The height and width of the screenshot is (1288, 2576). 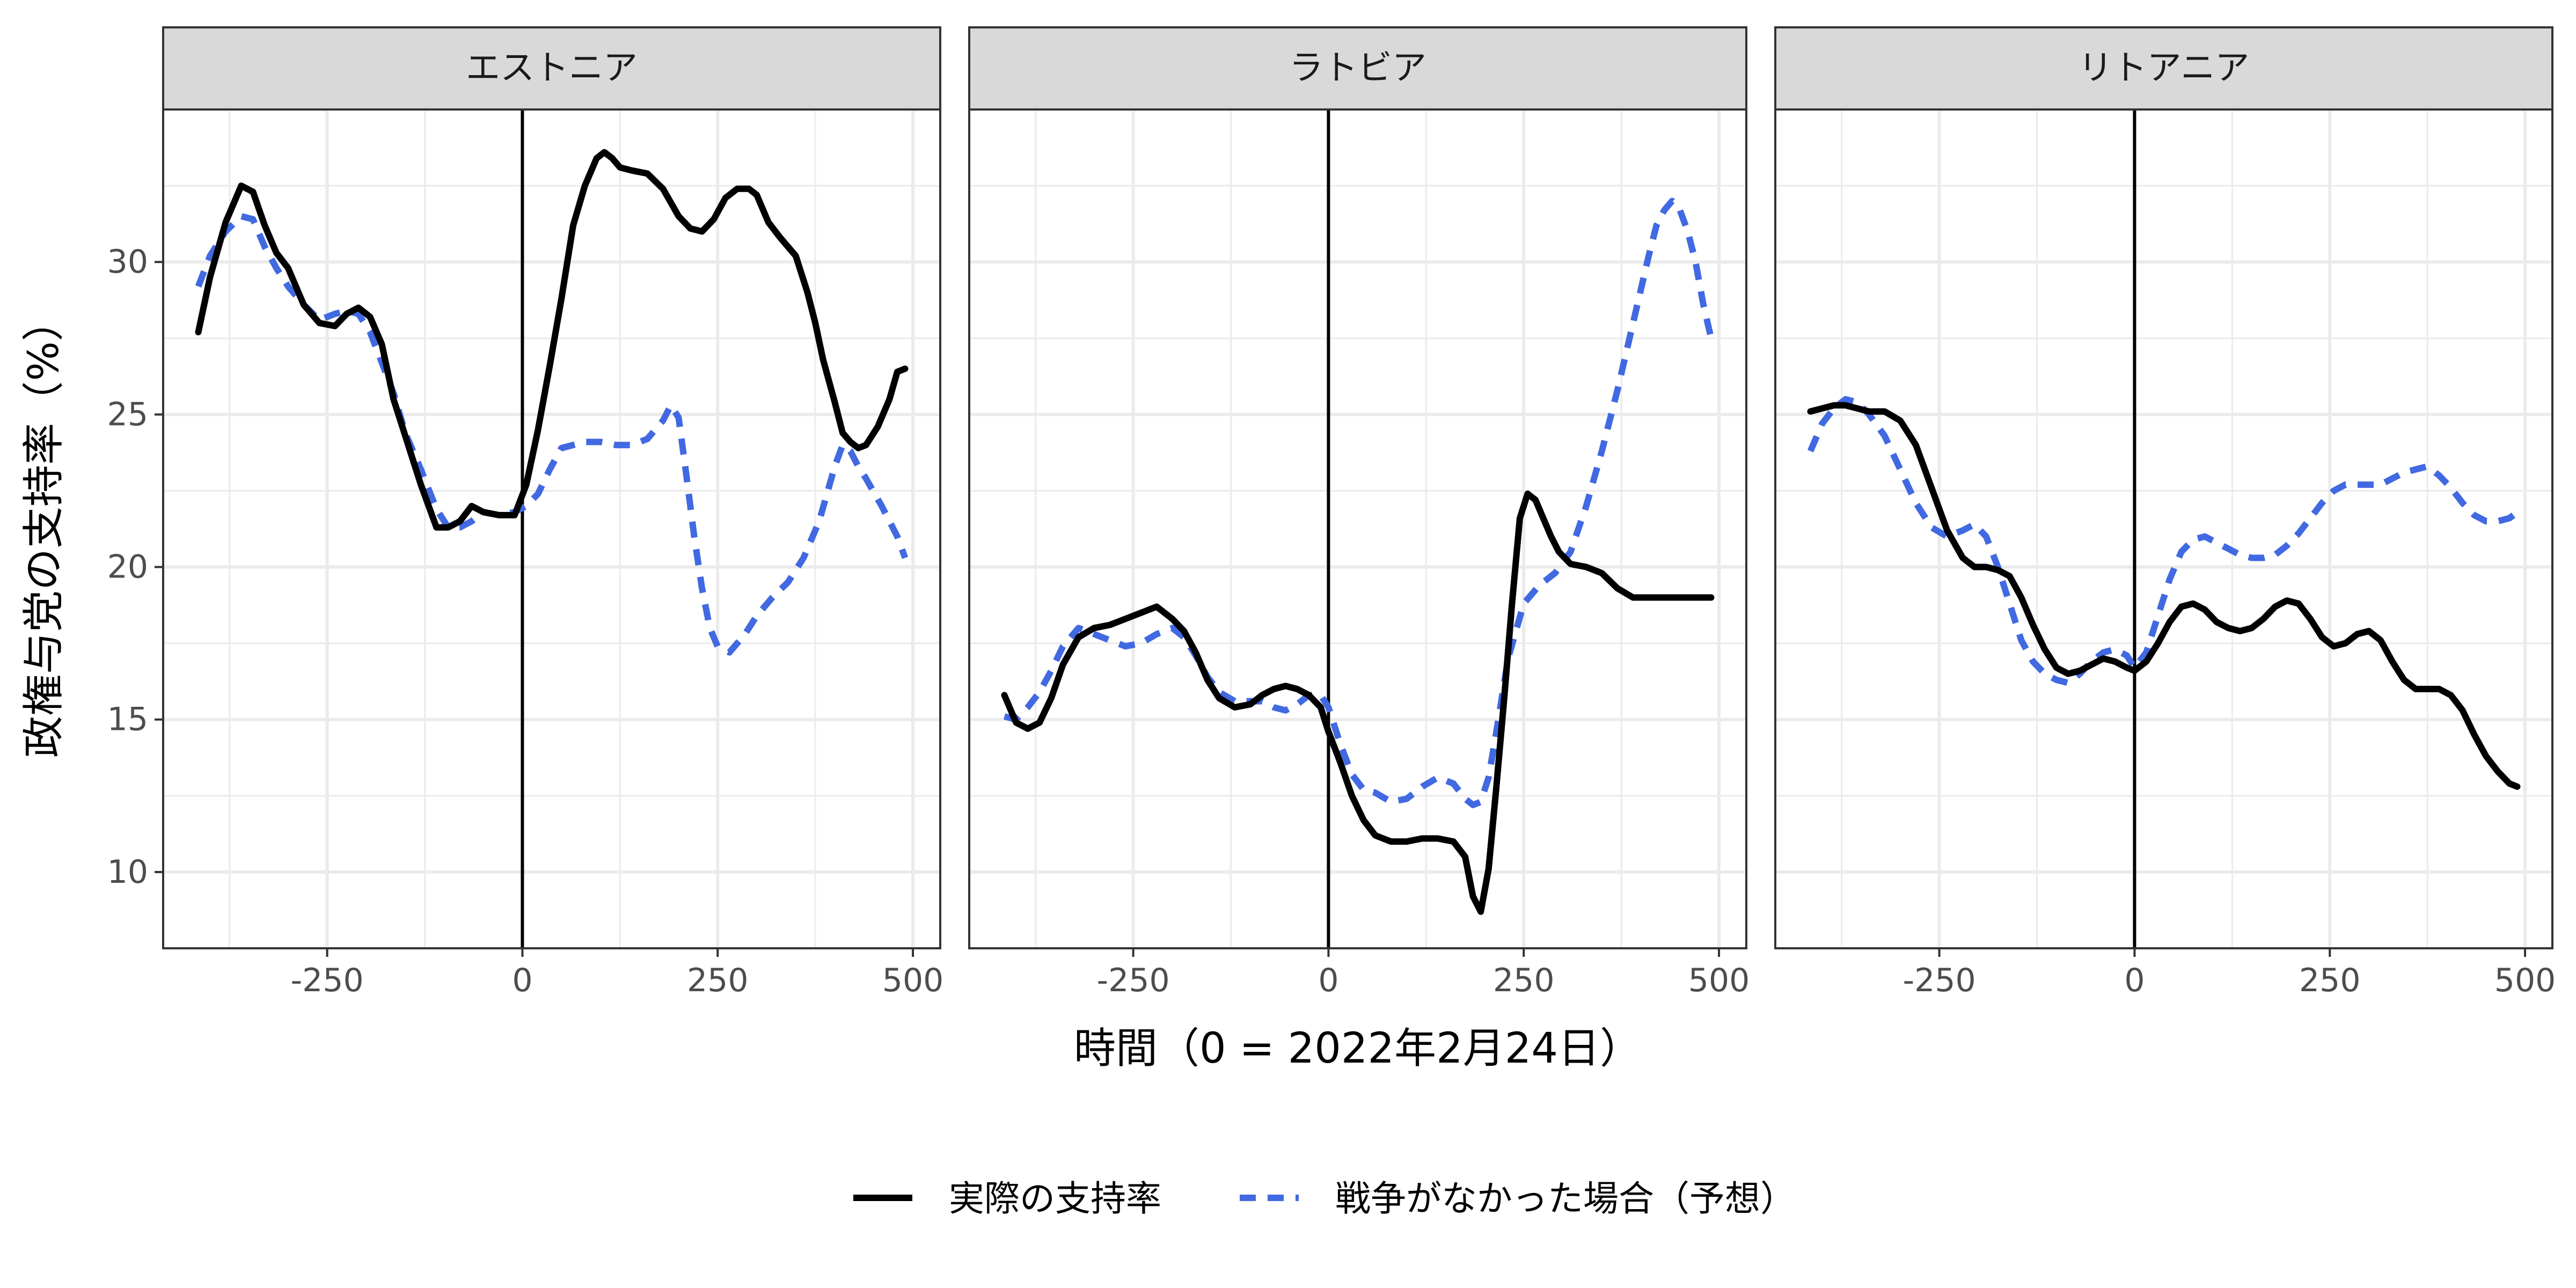 I want to click on facet-title-estonia: エストニア, so click(x=552, y=68).